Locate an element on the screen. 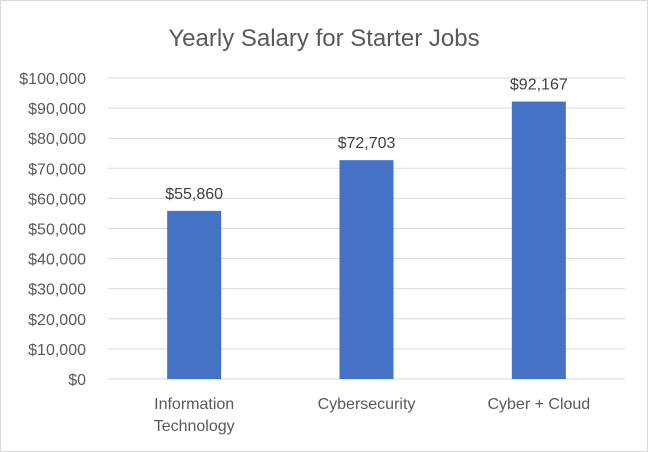  y-tick-label: $80,000 is located at coordinates (57, 139).